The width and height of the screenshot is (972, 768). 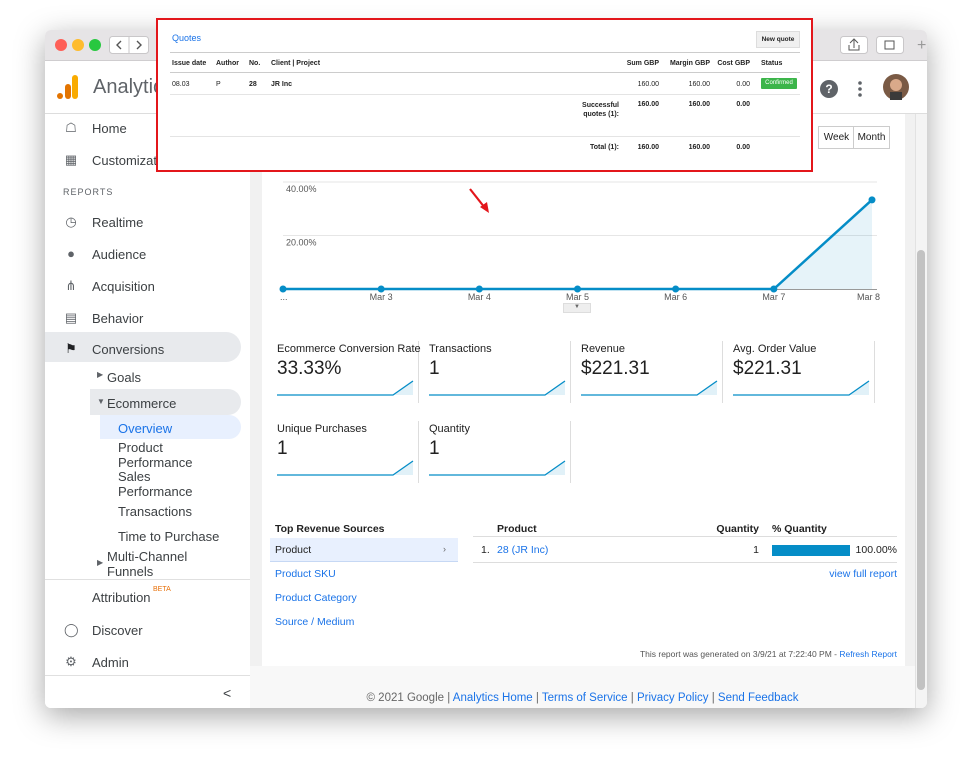 I want to click on acquisition-icon: ⋔, so click(x=71, y=285).